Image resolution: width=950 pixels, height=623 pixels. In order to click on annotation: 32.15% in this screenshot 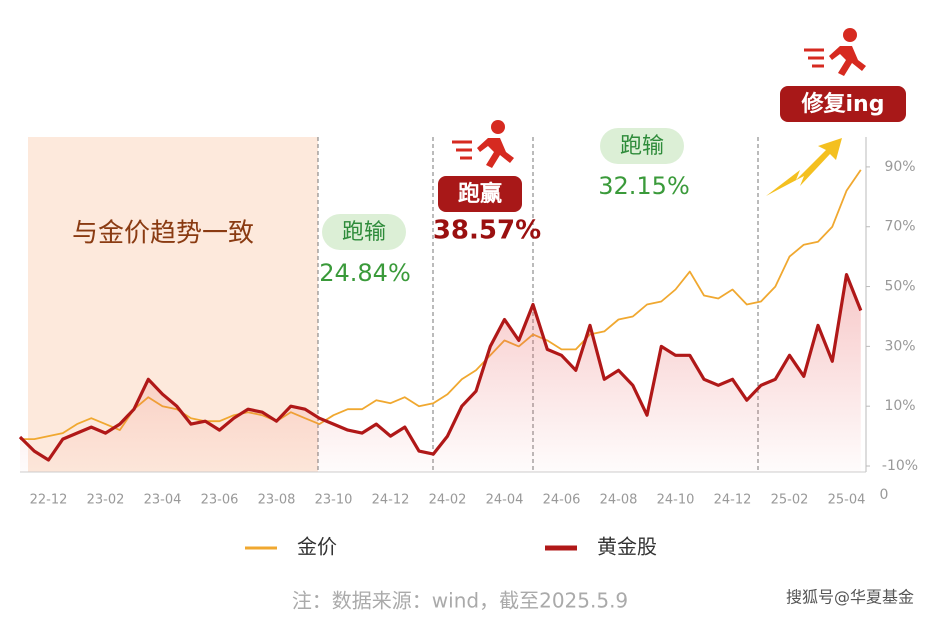, I will do `click(644, 186)`.